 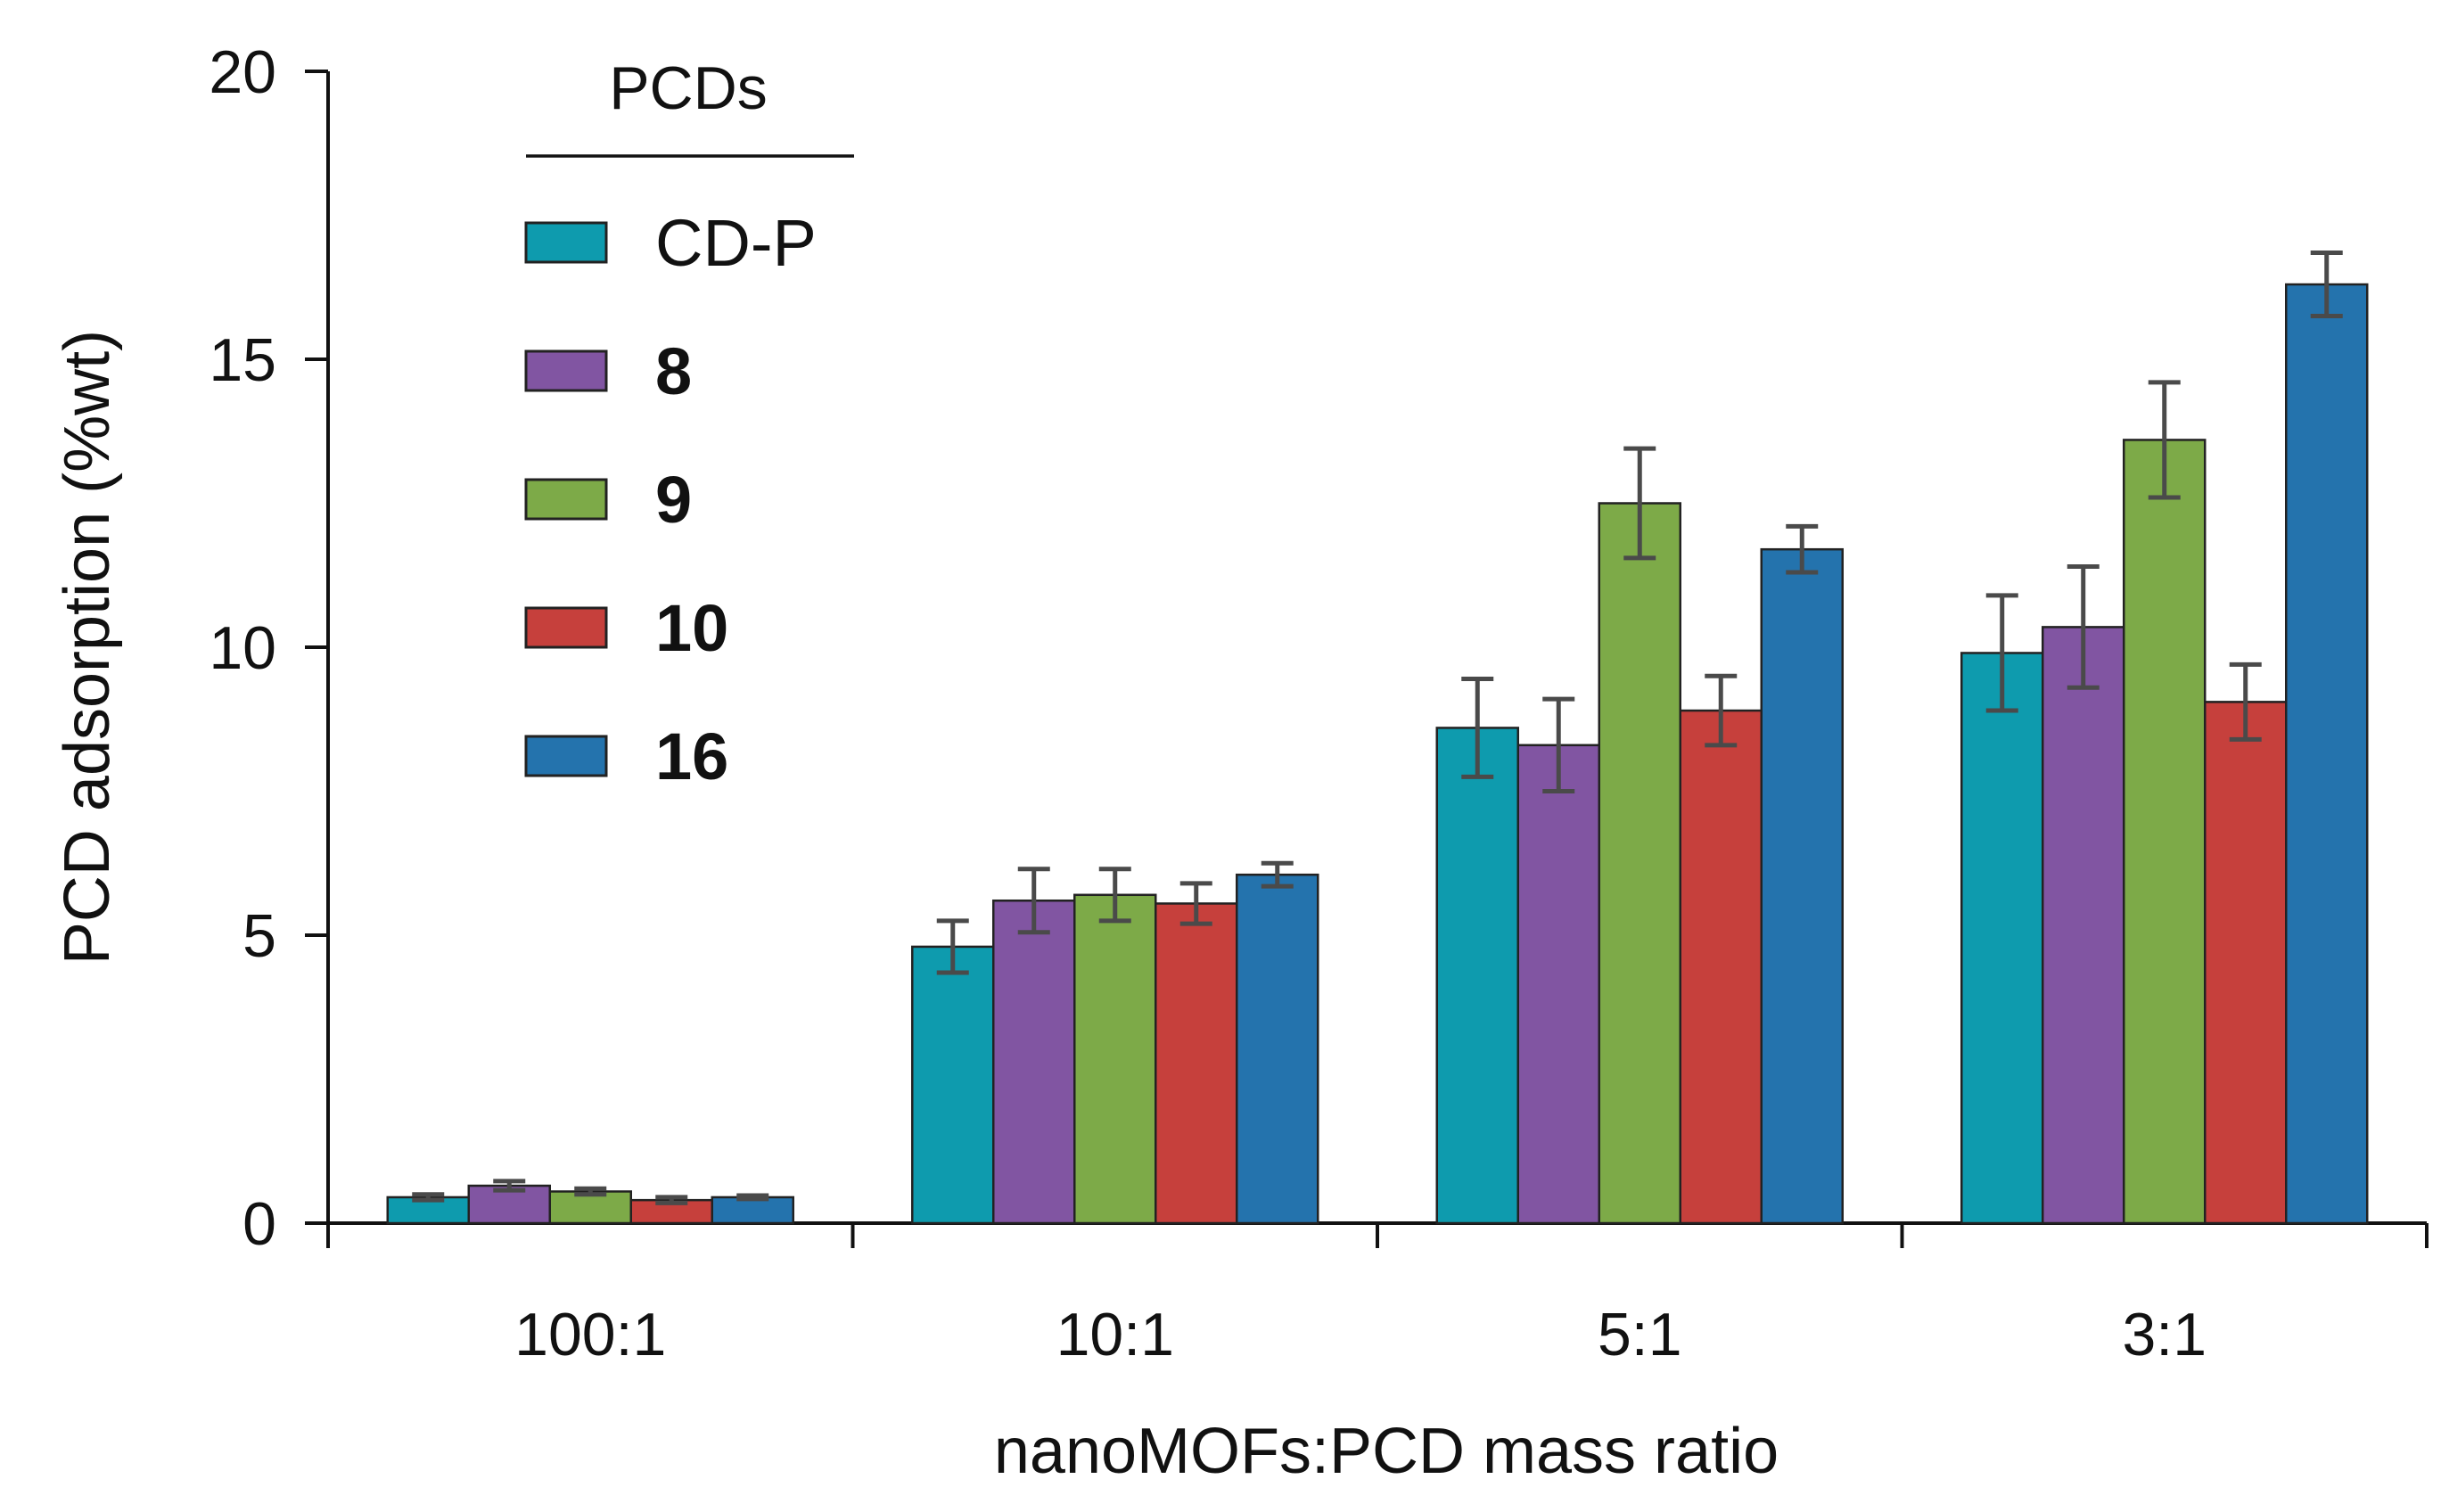 I want to click on error-bar-10-5to1, so click(x=1721, y=710).